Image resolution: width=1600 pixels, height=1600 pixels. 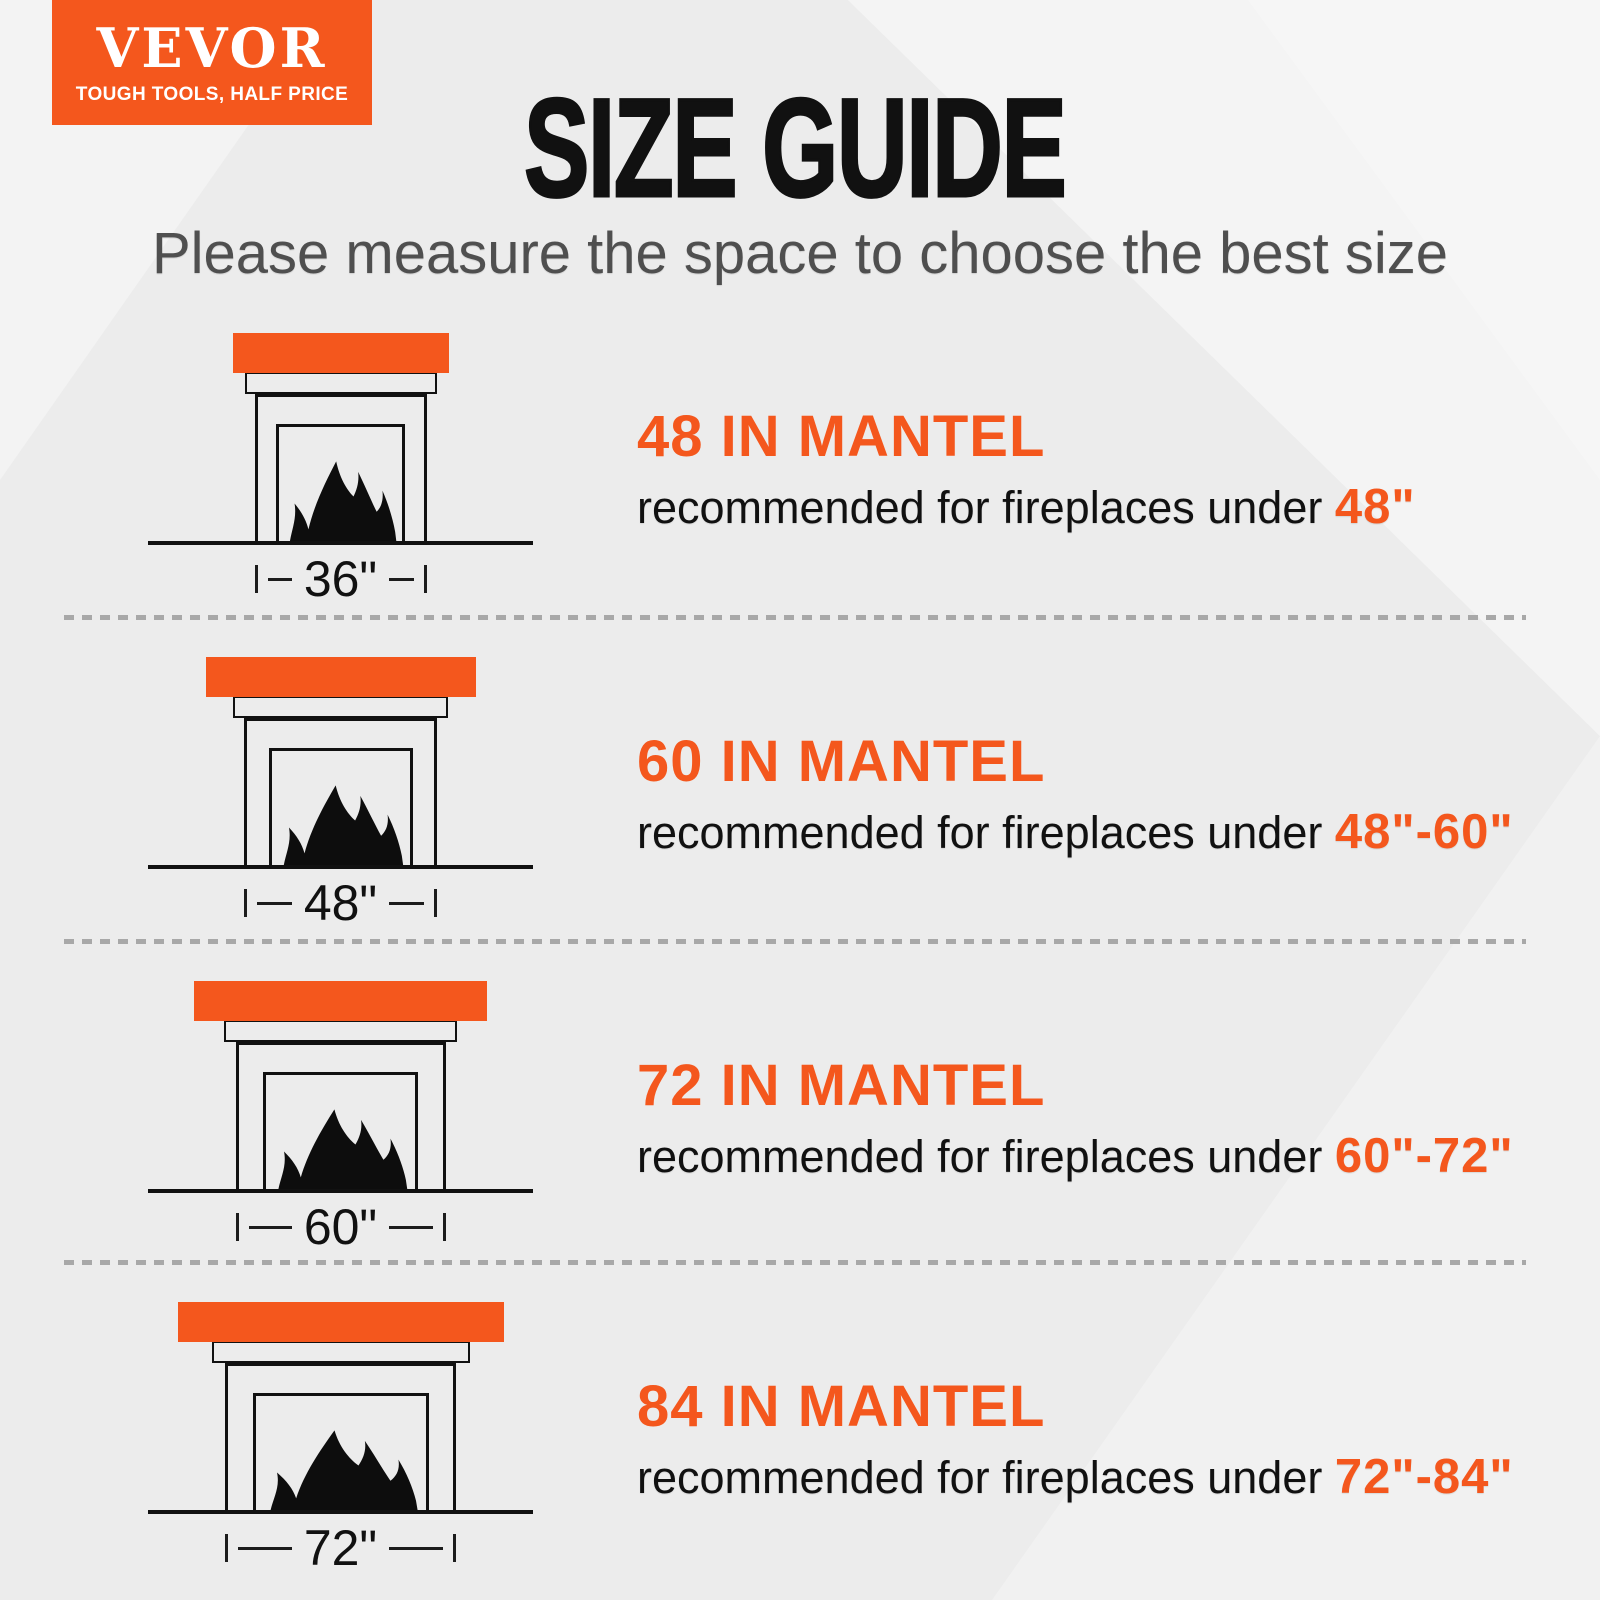 I want to click on mantel-size-heading: 60 IN MANTEL, so click(x=841, y=761).